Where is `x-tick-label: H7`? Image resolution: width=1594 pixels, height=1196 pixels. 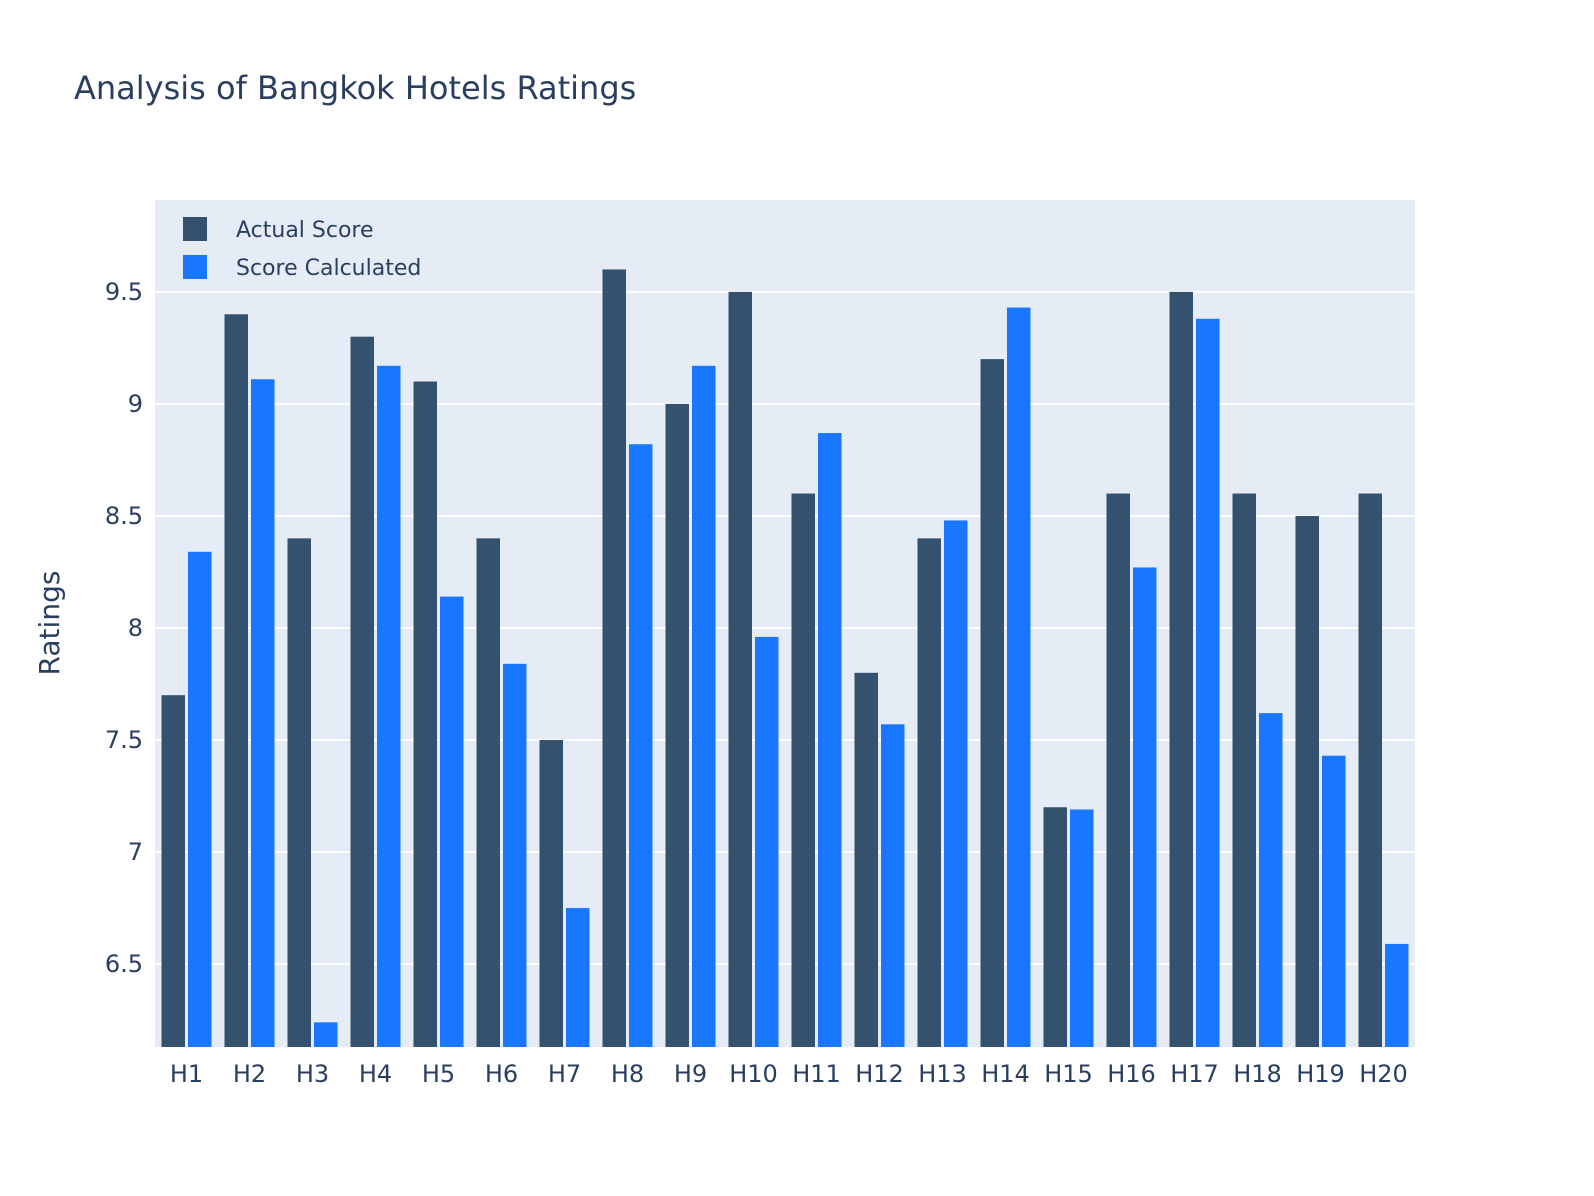 x-tick-label: H7 is located at coordinates (564, 1074).